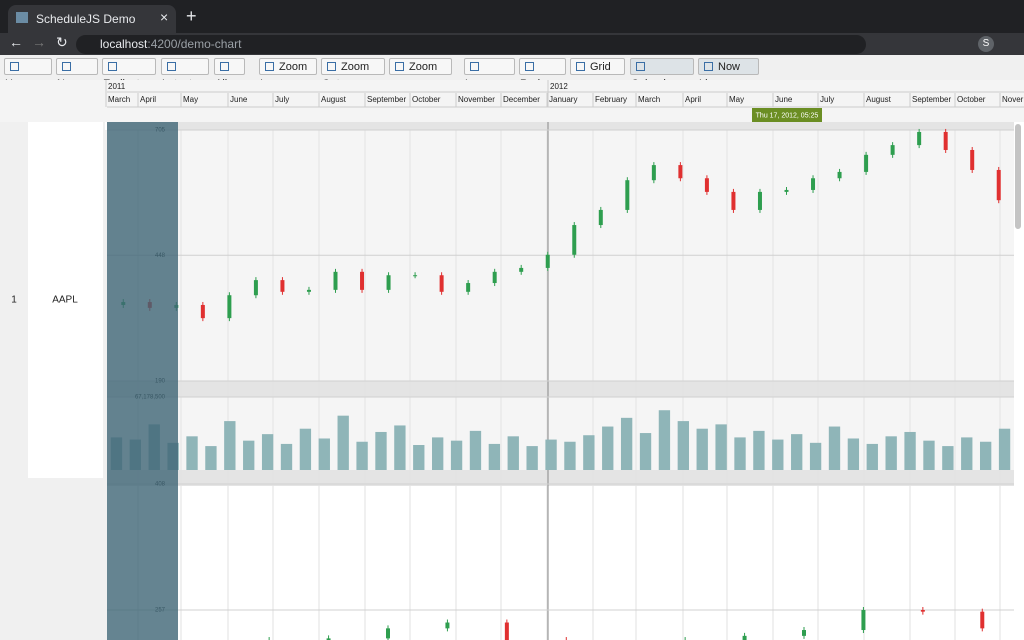 This screenshot has width=1024, height=640. What do you see at coordinates (353, 74) in the screenshot?
I see `toolbar-button: Zoom Out` at bounding box center [353, 74].